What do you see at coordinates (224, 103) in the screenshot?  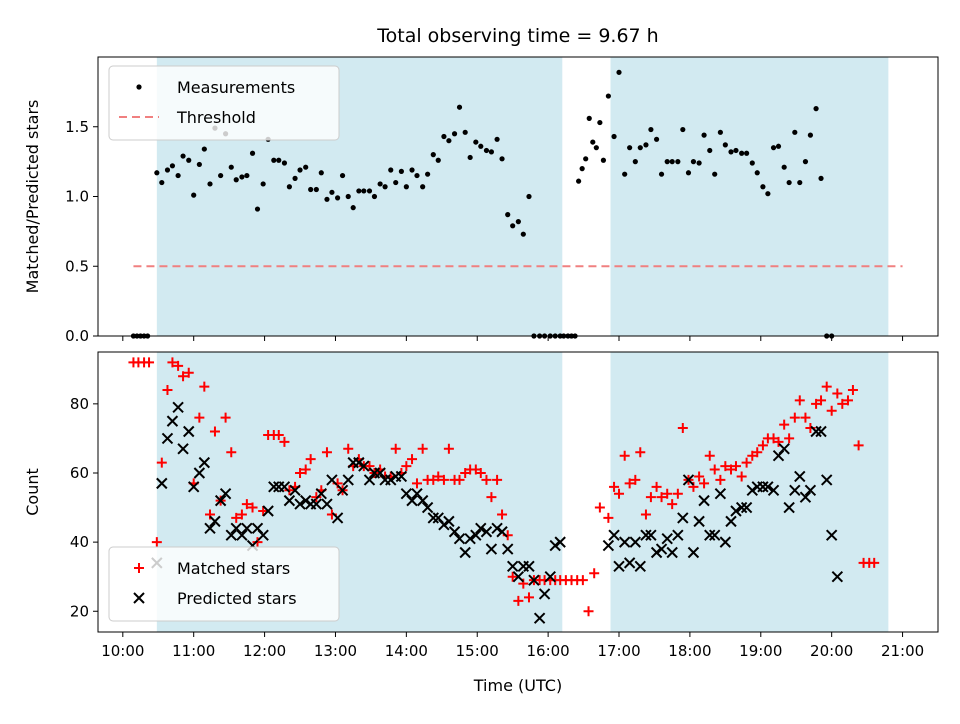 I see `legend-box` at bounding box center [224, 103].